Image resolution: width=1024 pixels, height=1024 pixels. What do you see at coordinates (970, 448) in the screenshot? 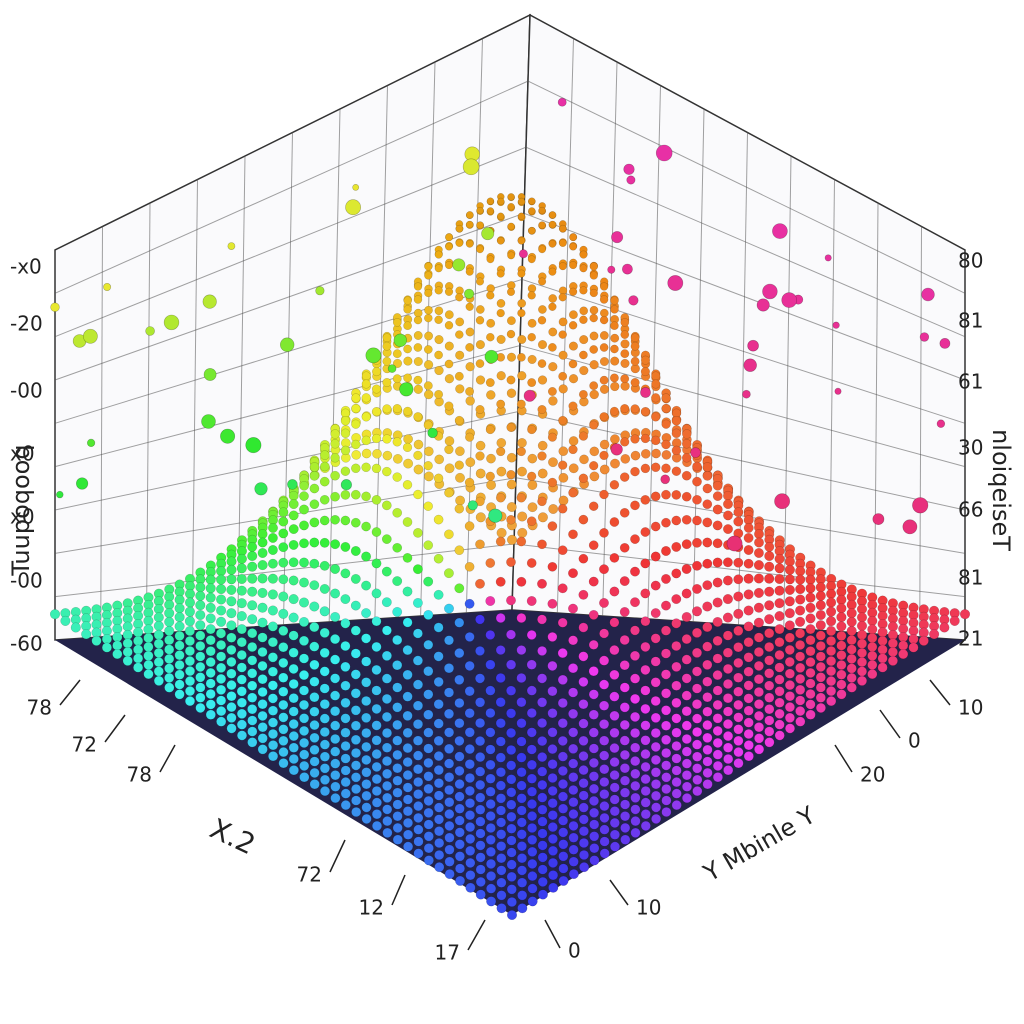
I see `tick-label: 30` at bounding box center [970, 448].